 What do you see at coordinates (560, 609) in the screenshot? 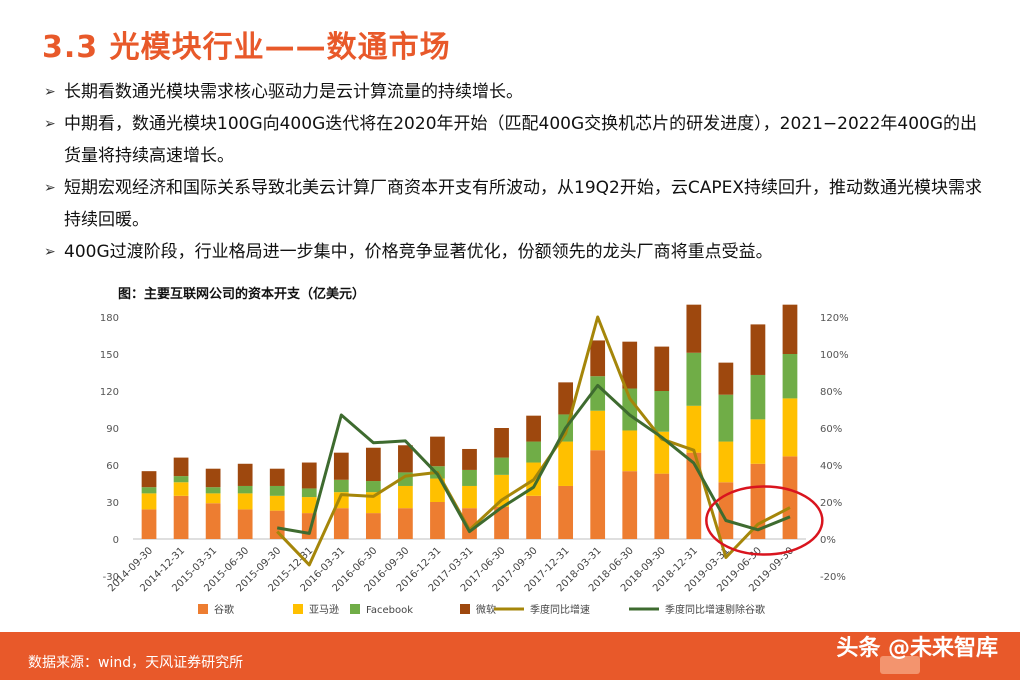
I see `legend-label: 季度同比增速` at bounding box center [560, 609].